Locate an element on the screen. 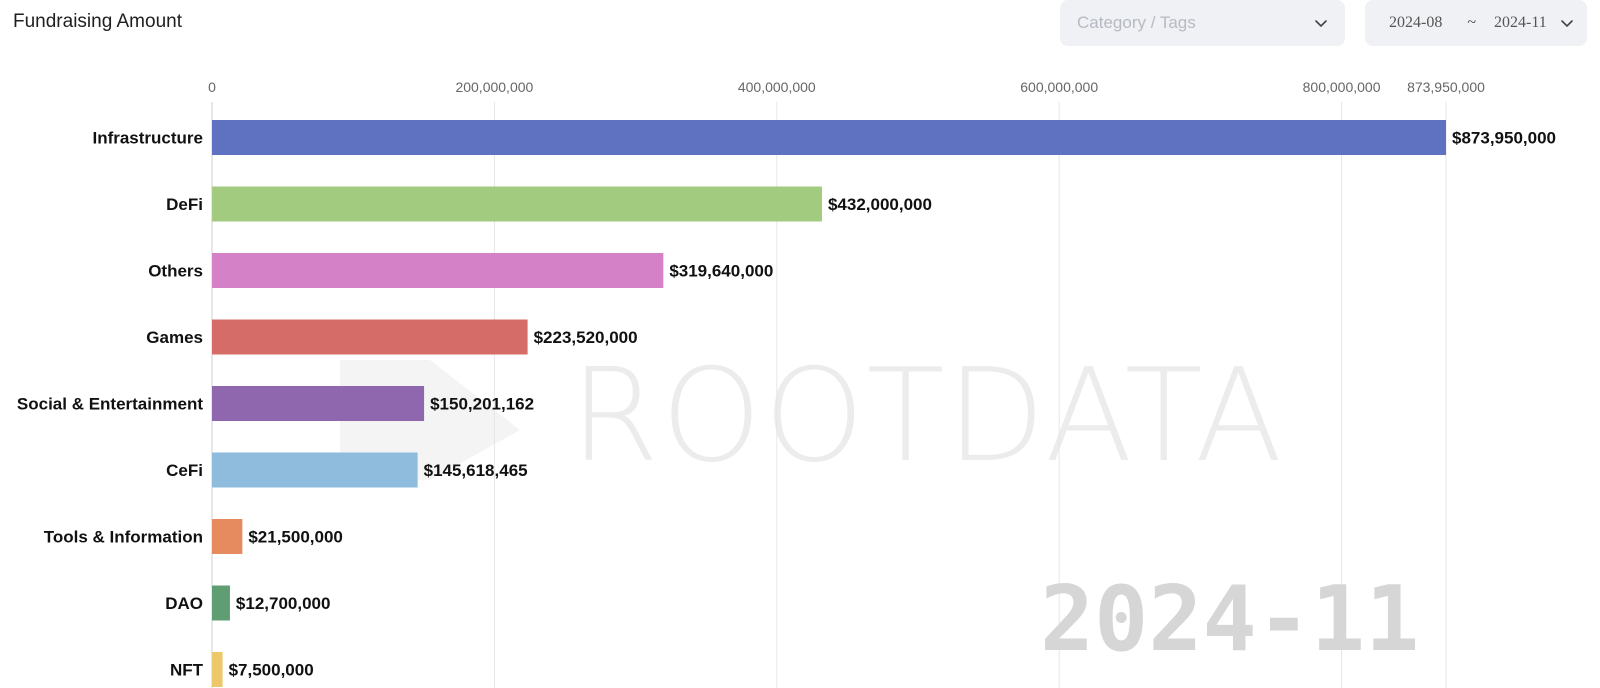 This screenshot has height=688, width=1600. value-label: $145,618,465 is located at coordinates (476, 470).